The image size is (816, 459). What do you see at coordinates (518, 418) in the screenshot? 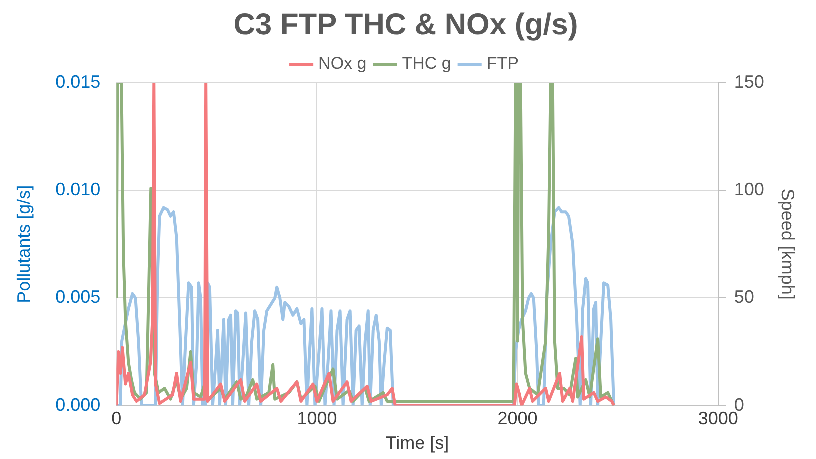
I see `x-tick-label: 2000` at bounding box center [518, 418].